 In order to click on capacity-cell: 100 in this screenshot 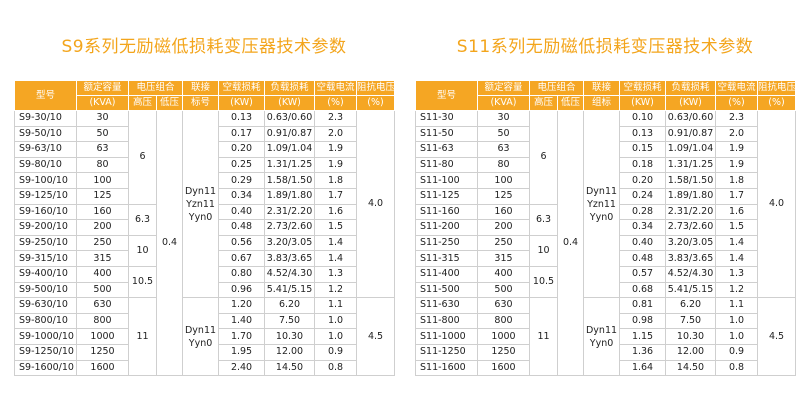, I will do `click(503, 180)`.